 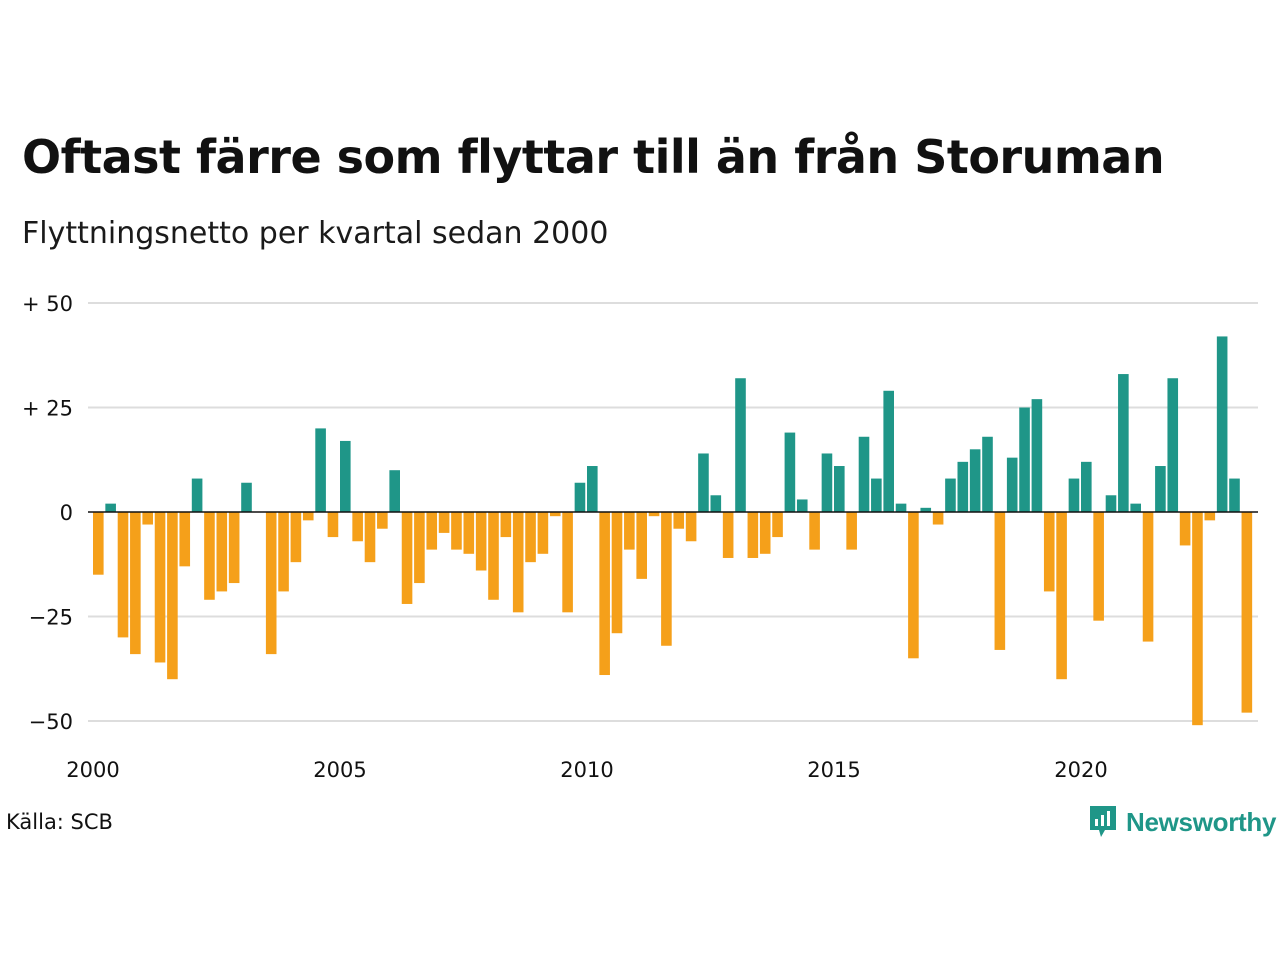 I want to click on x-tick-label: 2010, so click(x=586, y=770).